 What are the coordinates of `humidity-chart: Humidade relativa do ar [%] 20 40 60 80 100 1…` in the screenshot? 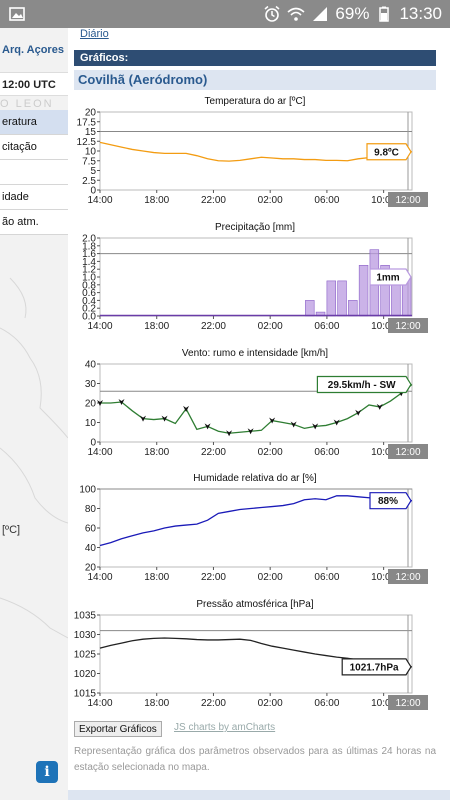 It's located at (255, 533).